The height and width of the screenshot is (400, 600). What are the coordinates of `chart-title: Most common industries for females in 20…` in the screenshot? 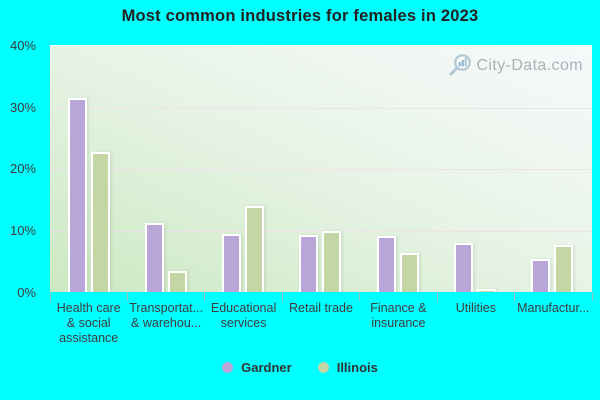 It's located at (300, 16).